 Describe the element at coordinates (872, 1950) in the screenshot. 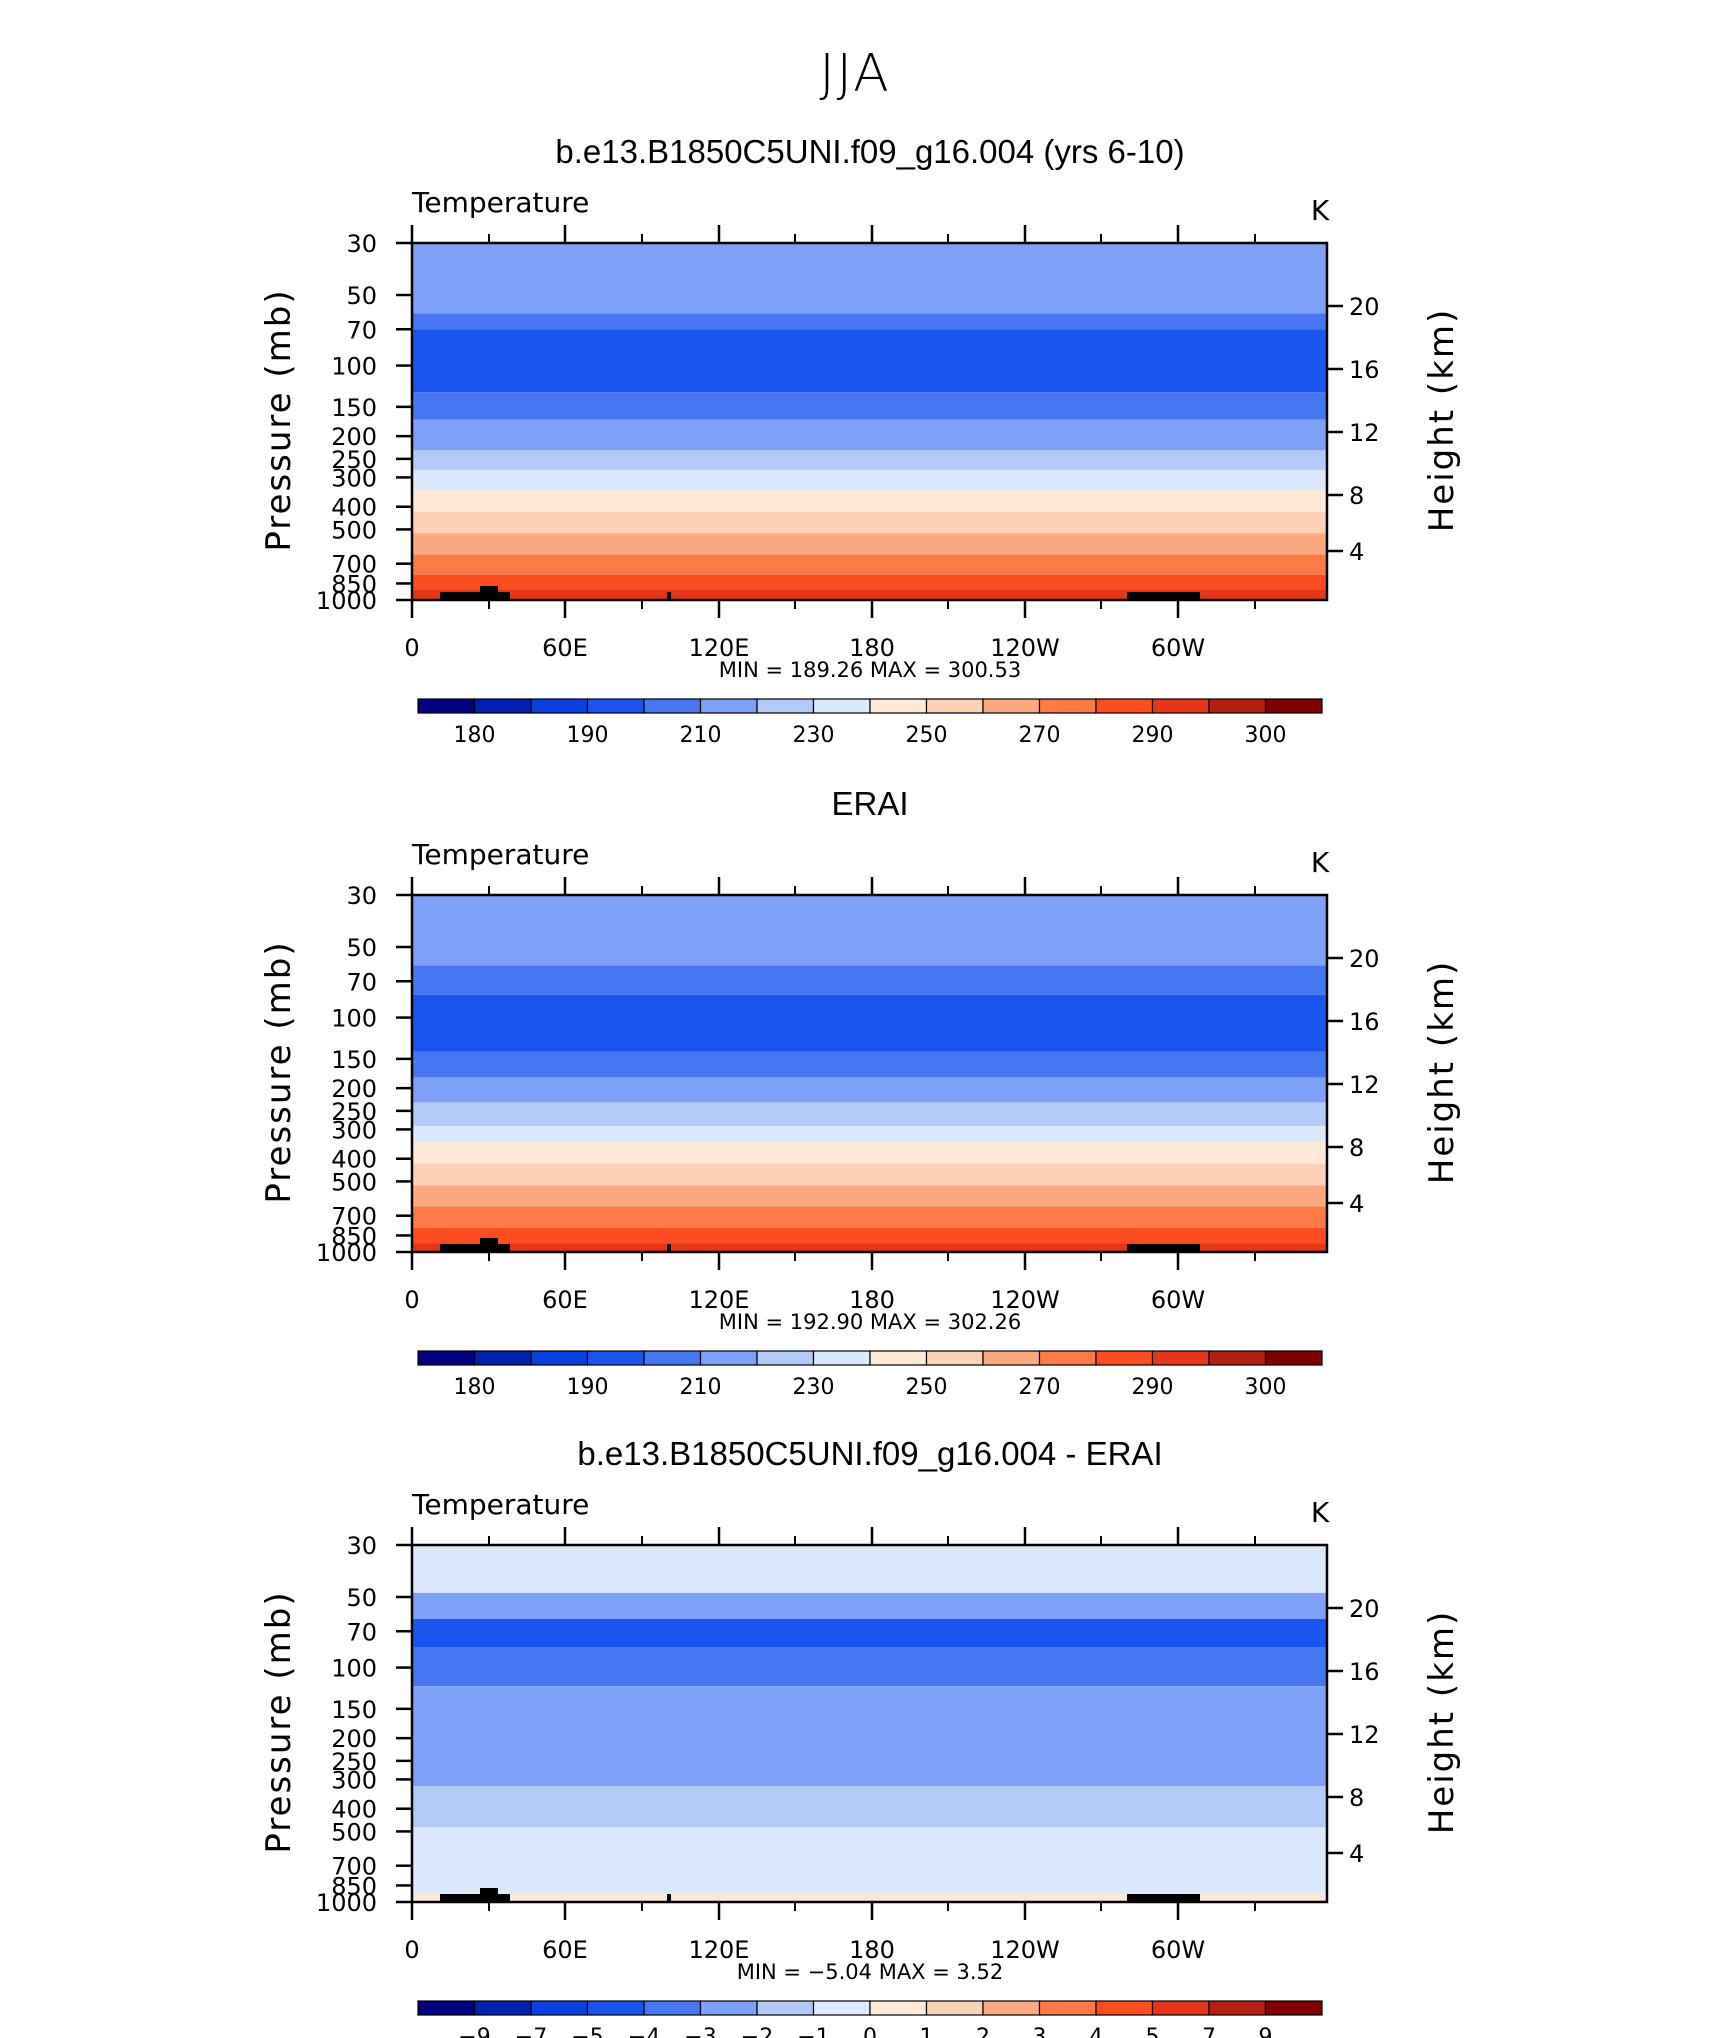

I see `x-tick-label: 180` at that location.